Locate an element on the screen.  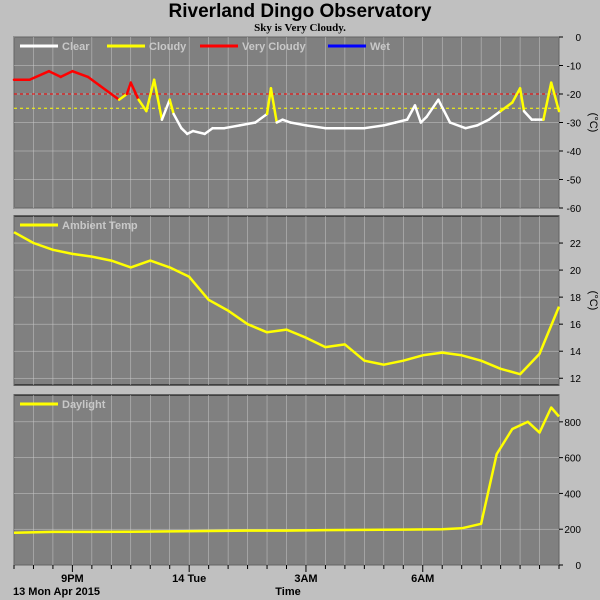
legend-label: Ambient Temp is located at coordinates (100, 226).